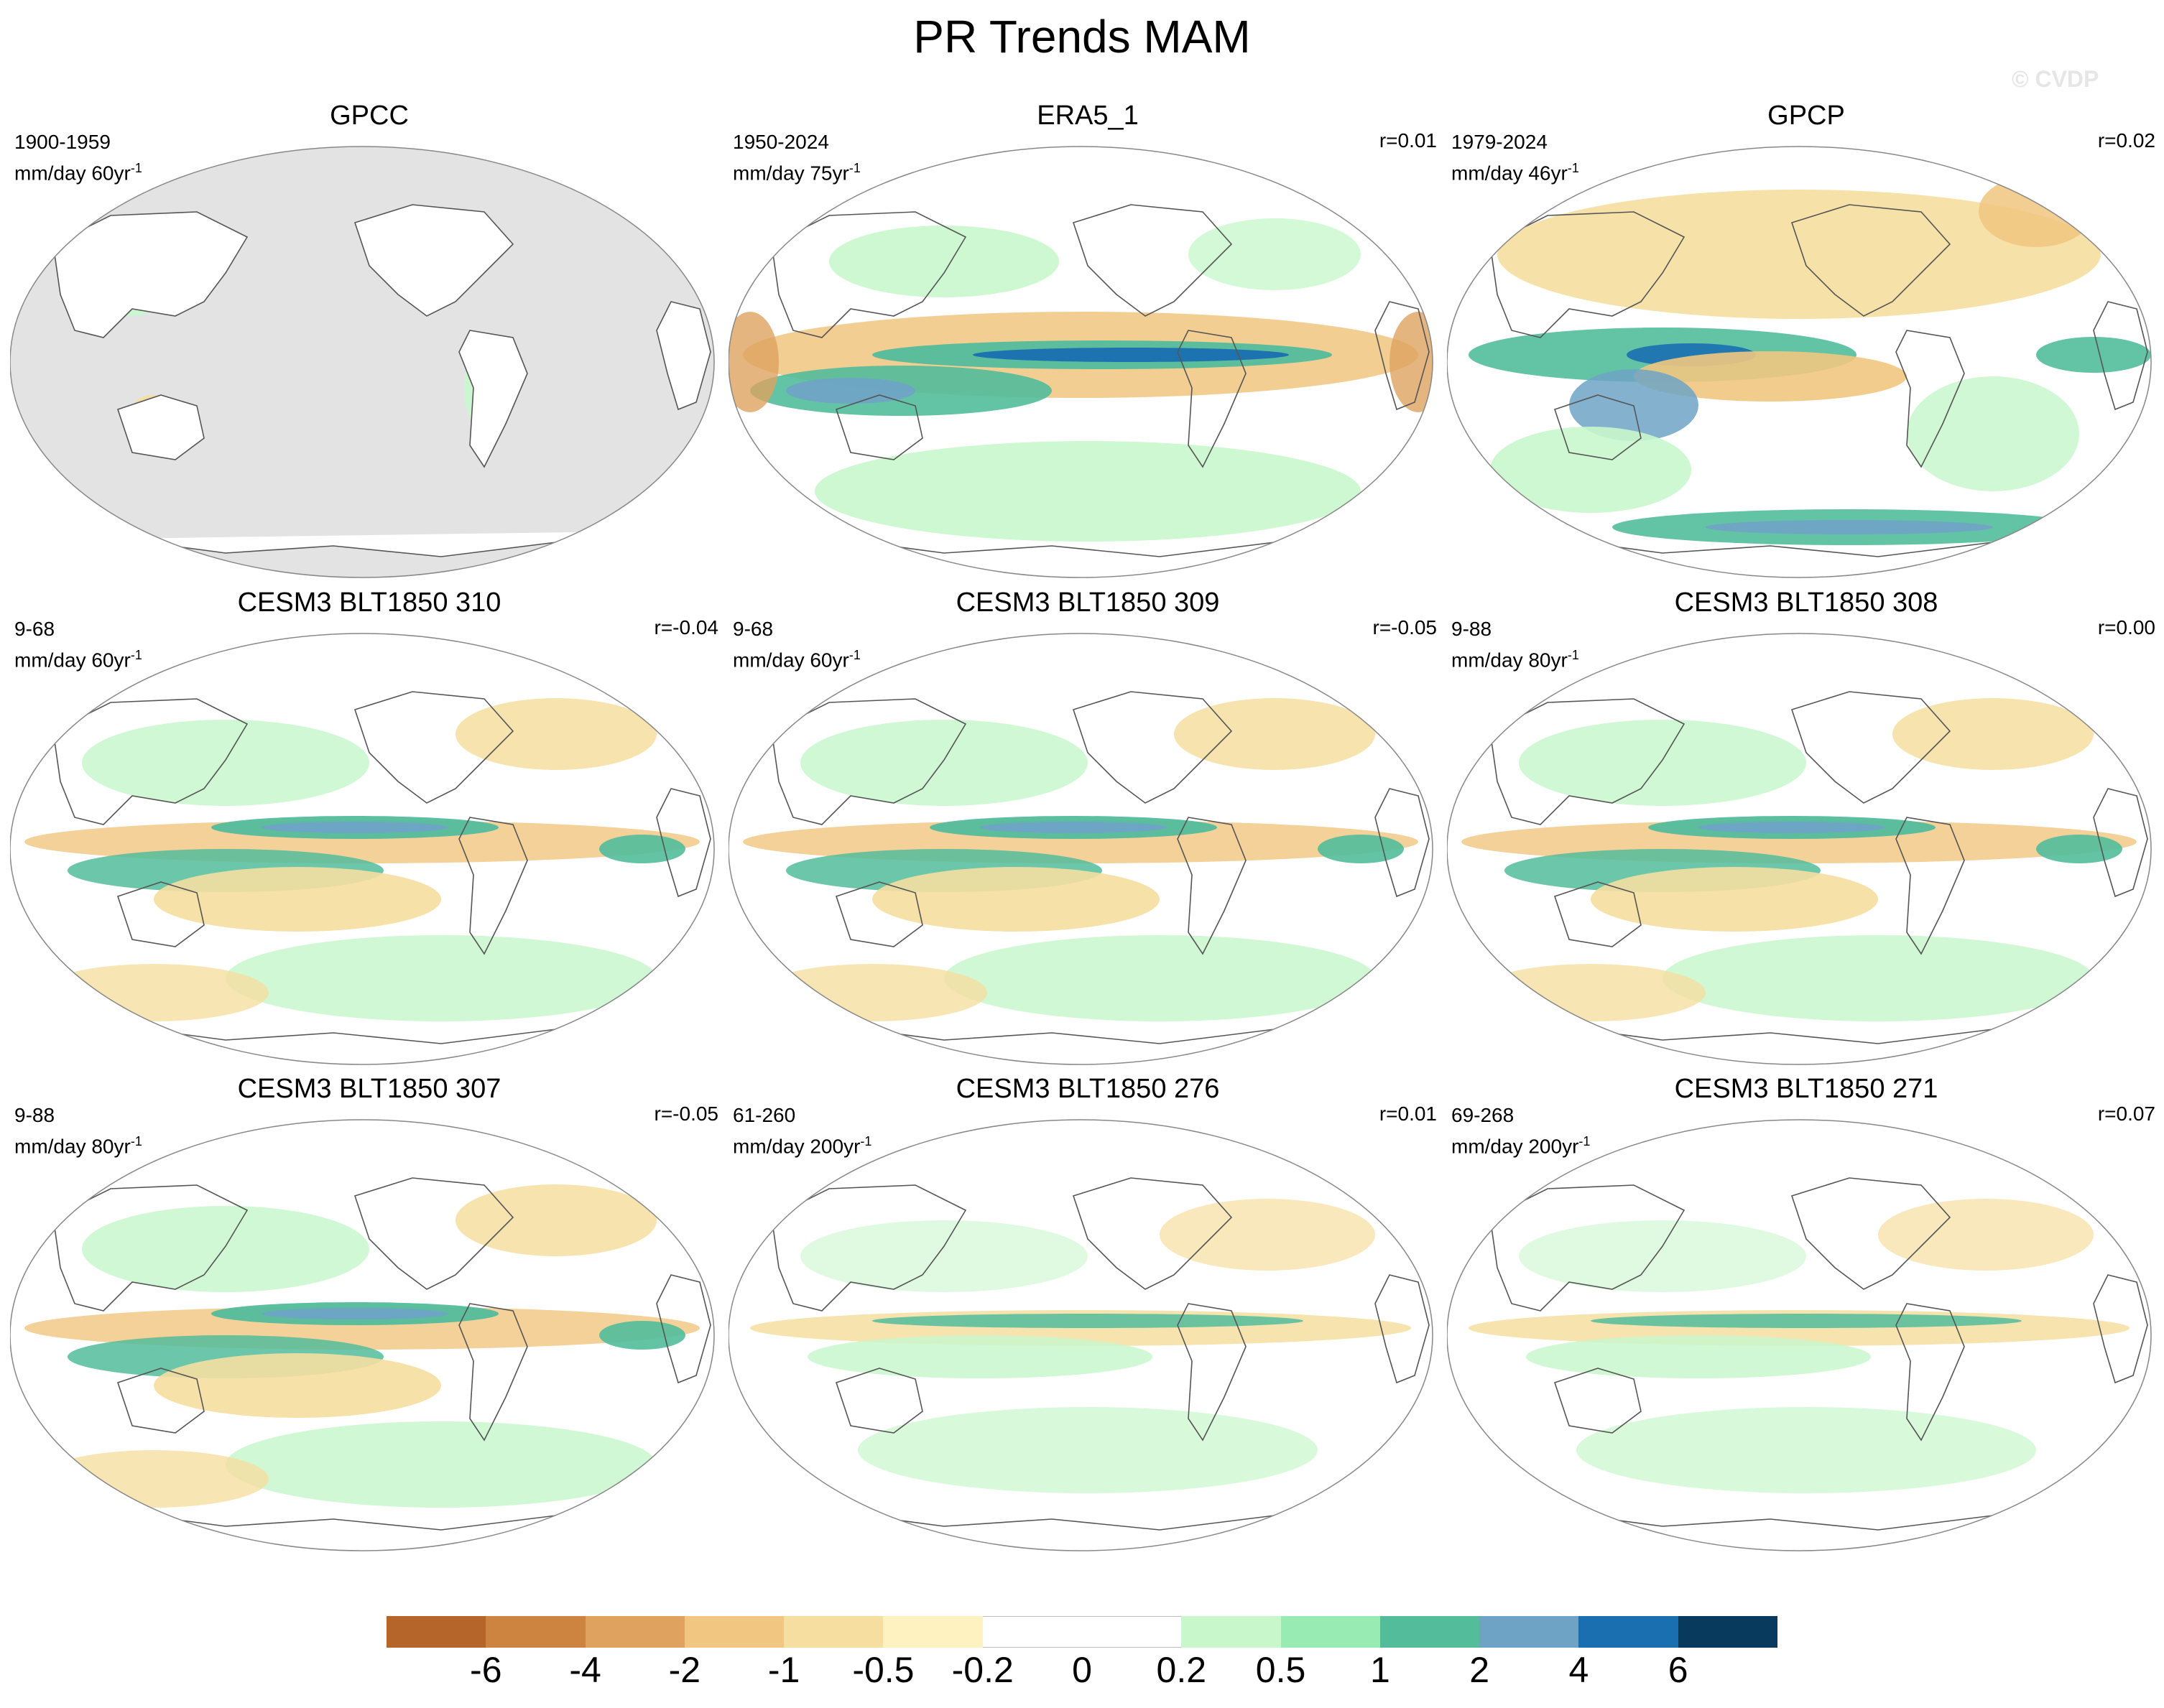 This screenshot has width=2164, height=1708. What do you see at coordinates (1521, 1131) in the screenshot?
I see `panel-period: 69-268 mm/day 200yr-1` at bounding box center [1521, 1131].